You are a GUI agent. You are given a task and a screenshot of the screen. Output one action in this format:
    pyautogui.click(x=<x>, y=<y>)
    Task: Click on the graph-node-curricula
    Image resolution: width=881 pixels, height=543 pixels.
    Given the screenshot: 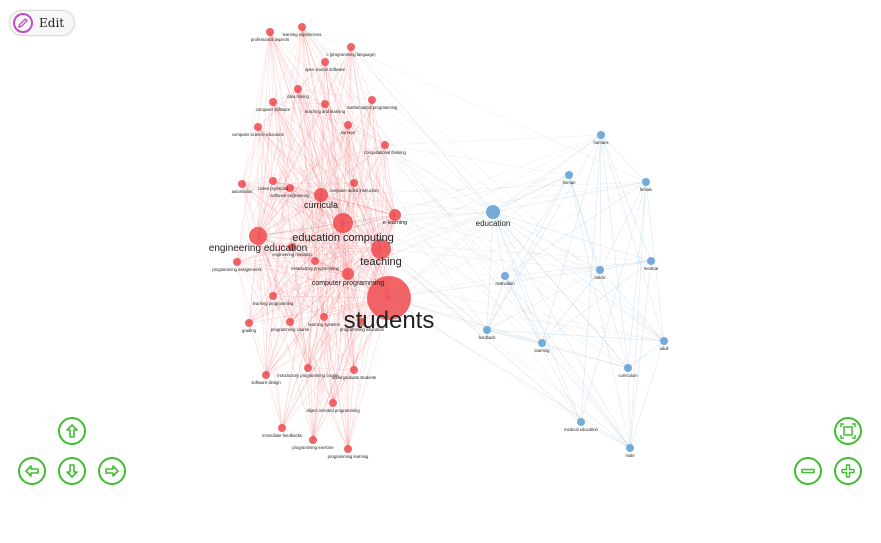 What is the action you would take?
    pyautogui.click(x=321, y=195)
    